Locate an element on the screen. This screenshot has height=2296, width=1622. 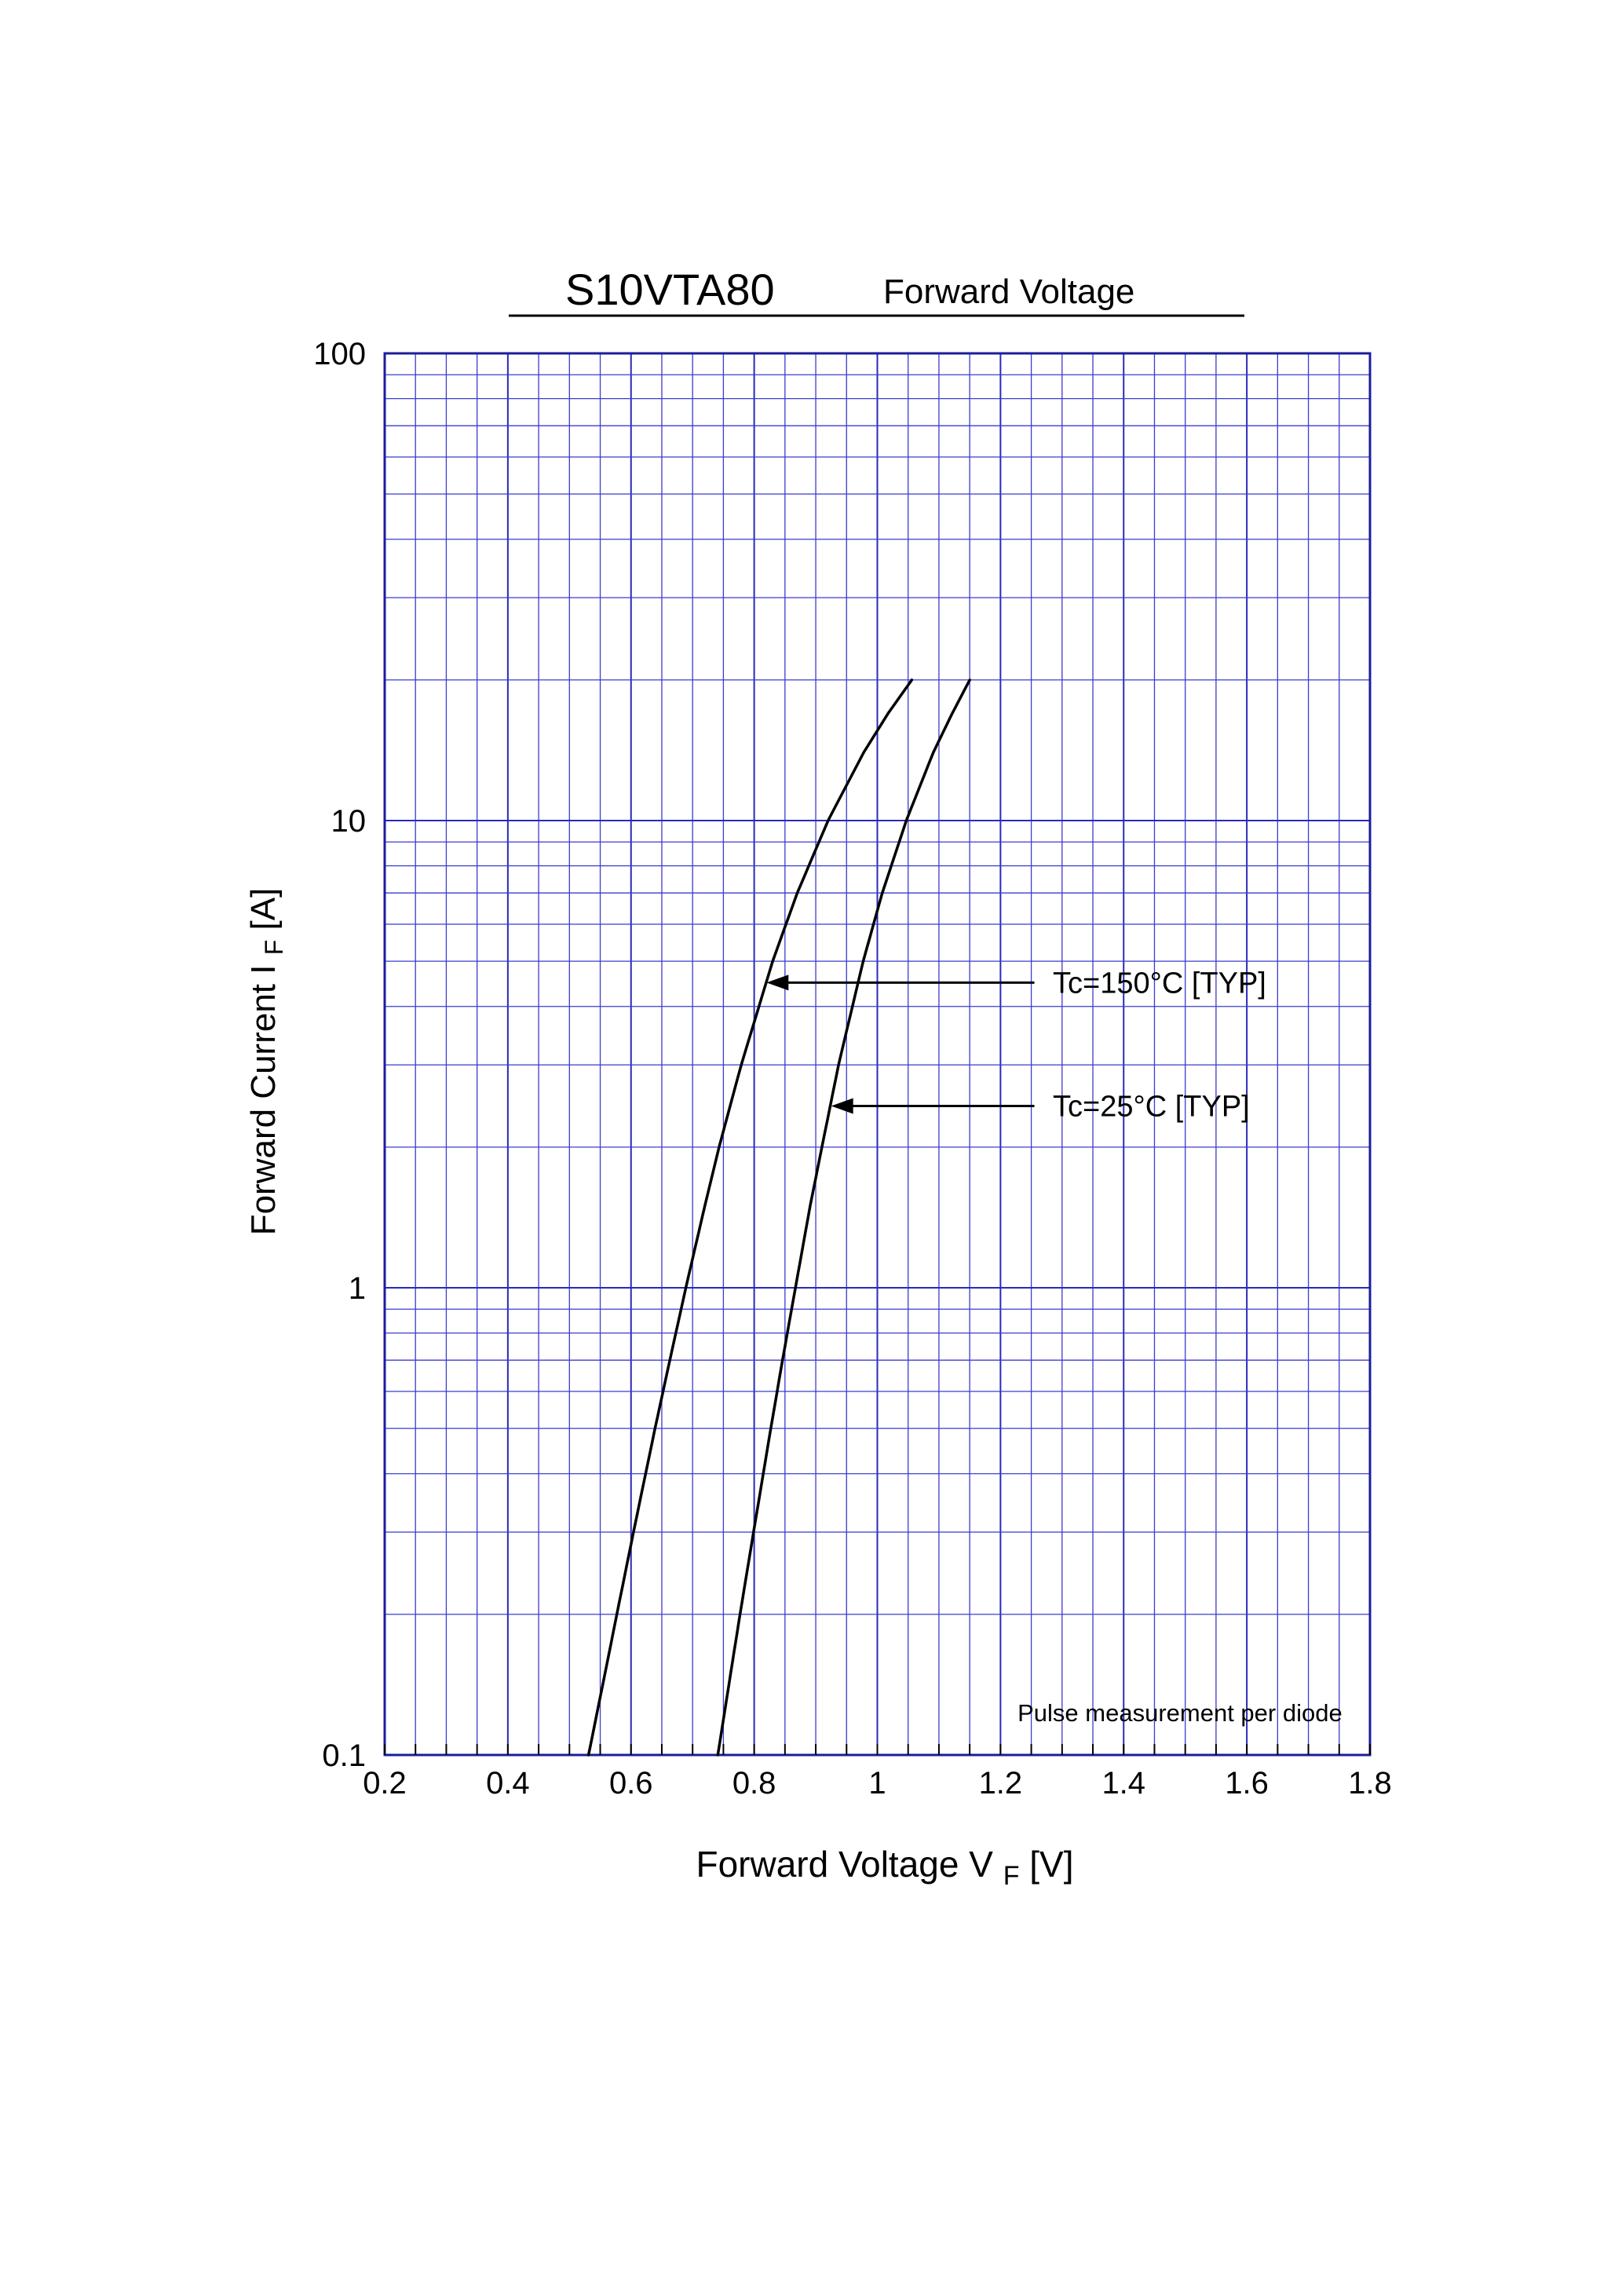
curve-25c is located at coordinates (843, 1218).